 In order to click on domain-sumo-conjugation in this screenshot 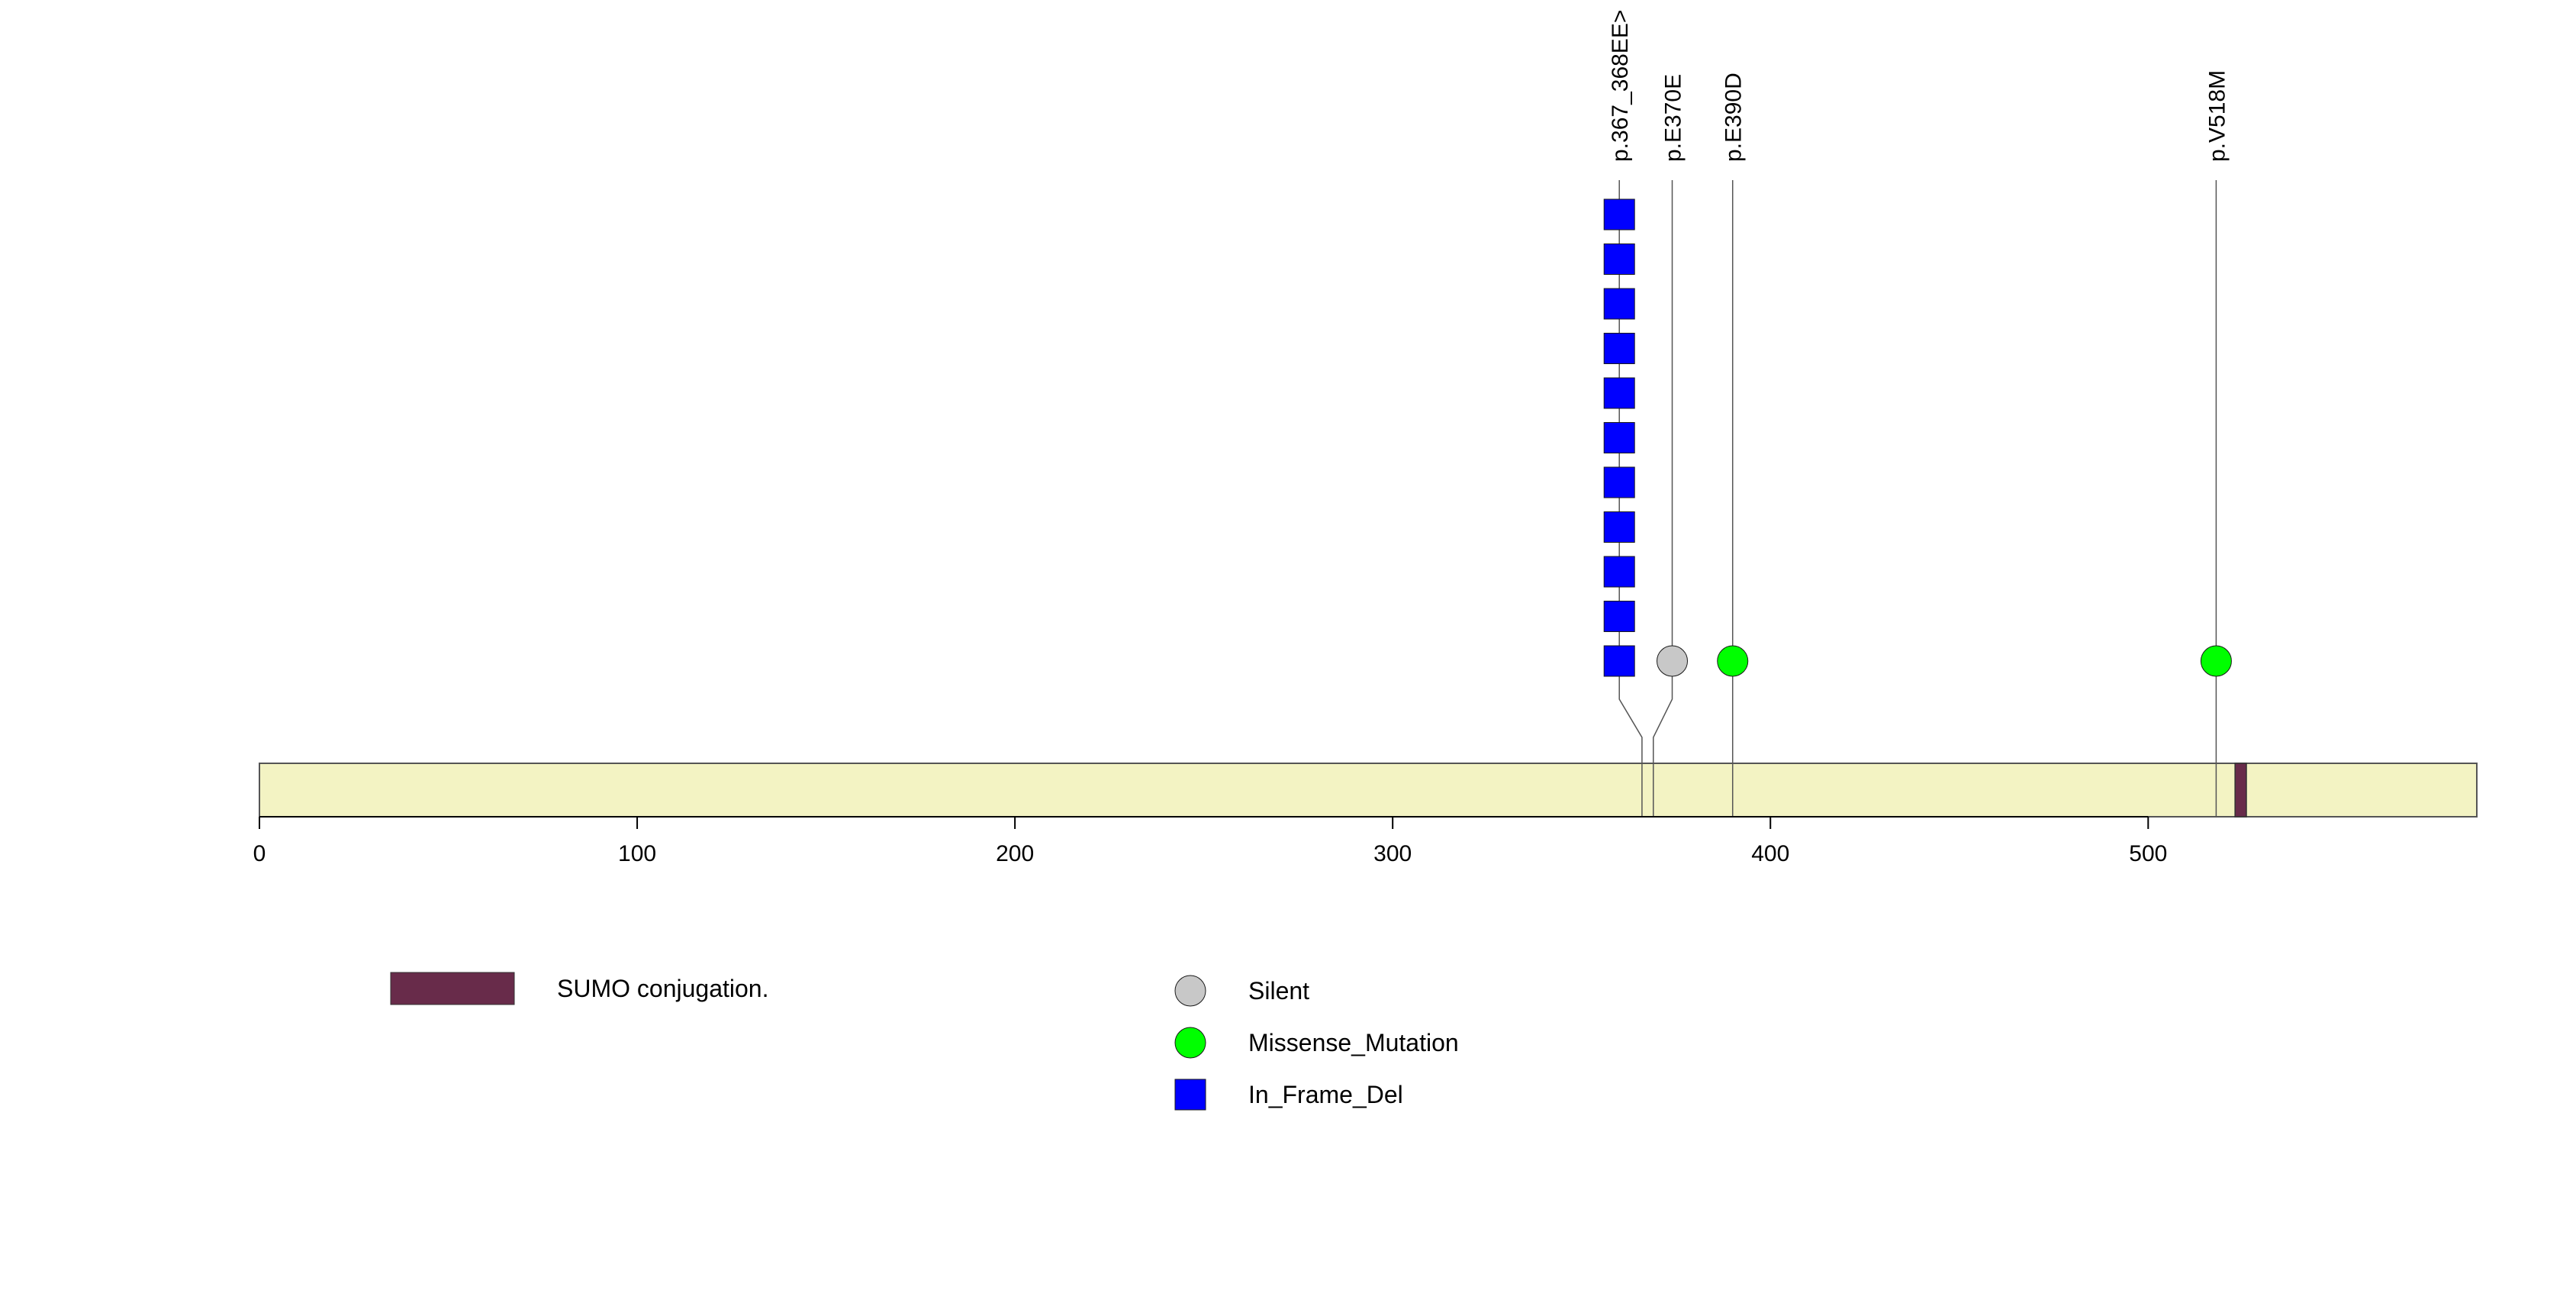, I will do `click(2240, 790)`.